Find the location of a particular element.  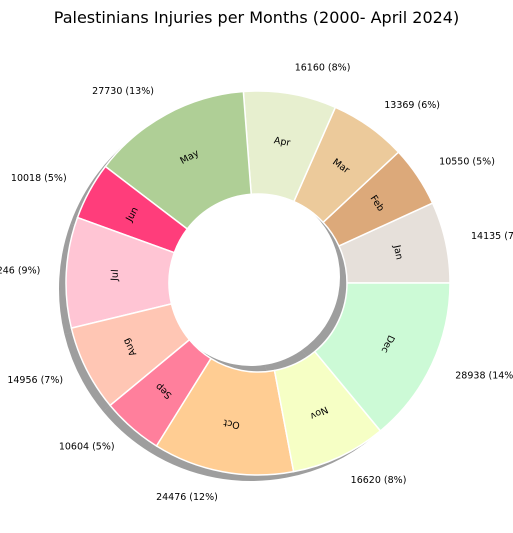

slice-value-label-mar: 13369 (6%) is located at coordinates (412, 105).